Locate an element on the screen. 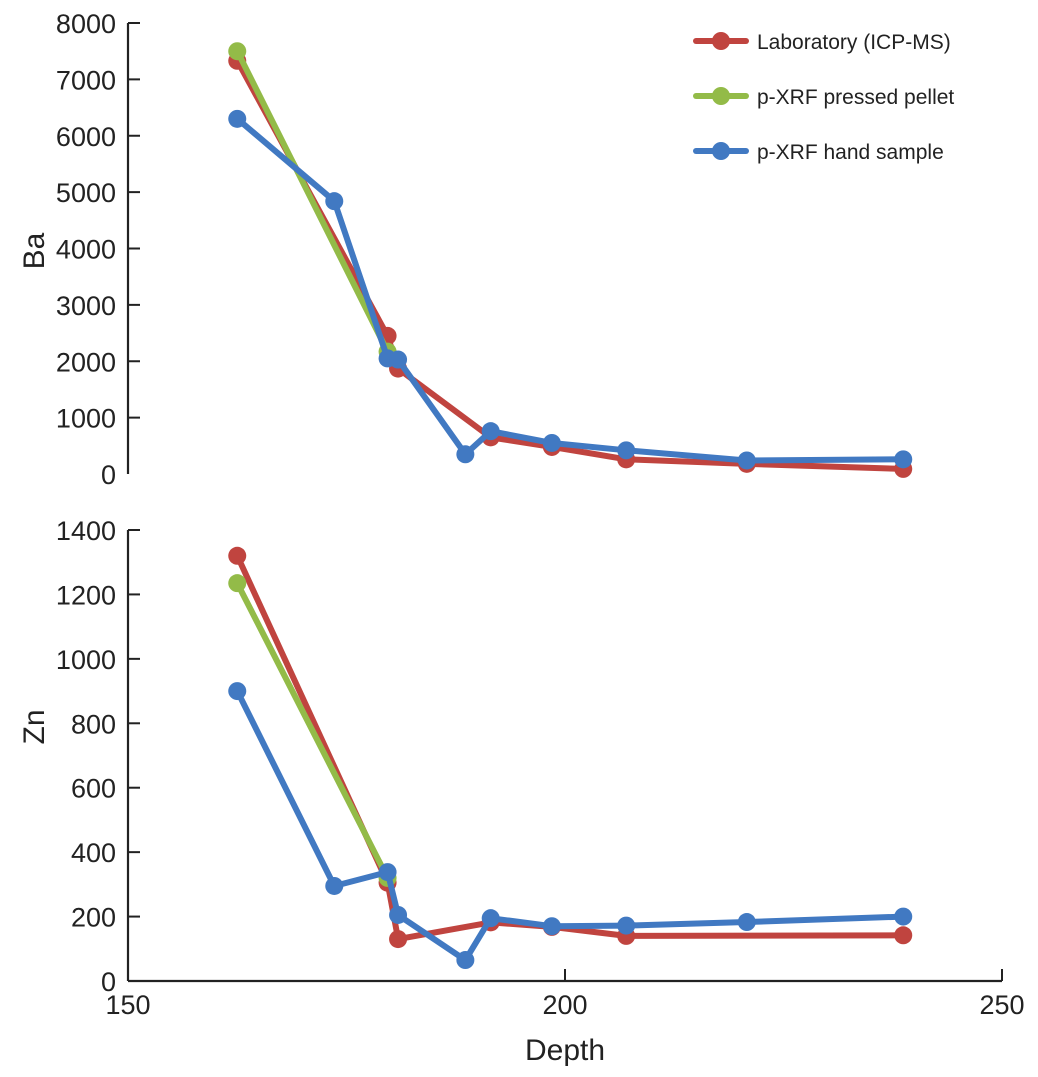  legend-label: p-XRF pressed pellet is located at coordinates (855, 97).